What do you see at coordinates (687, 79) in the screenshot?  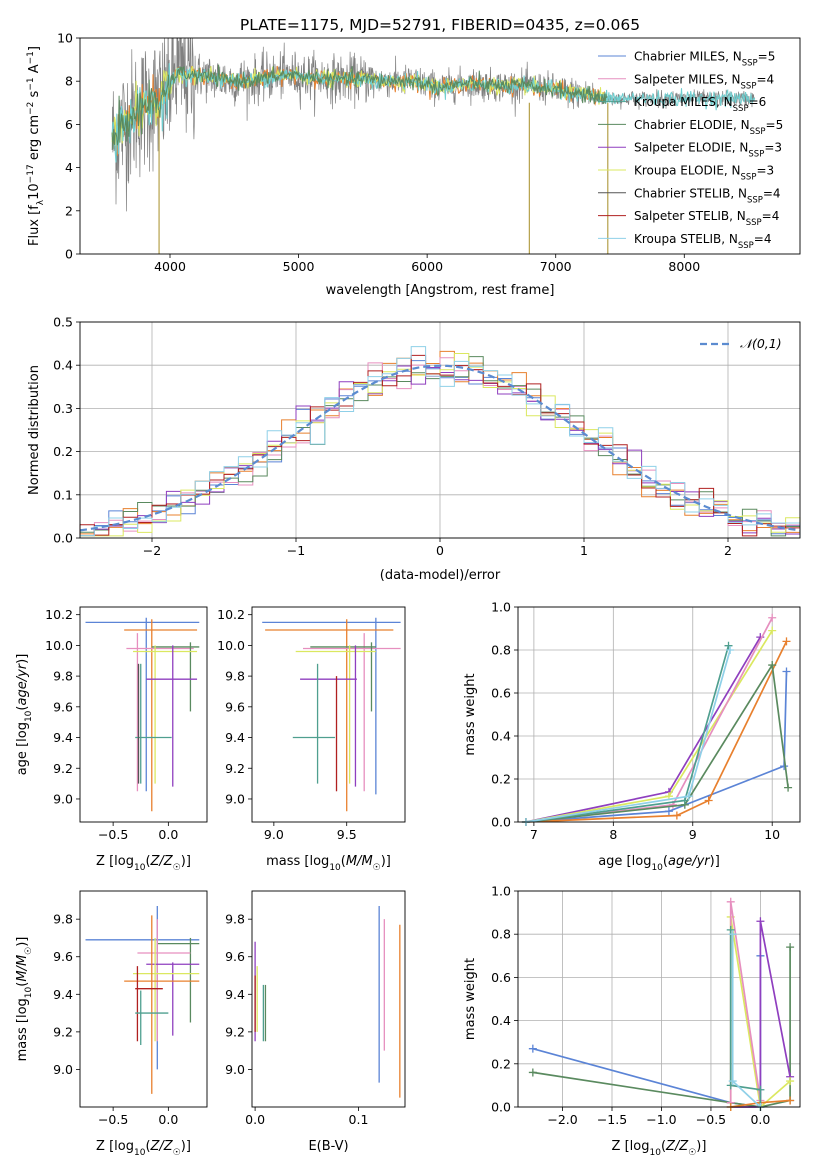 I see `legend-label-part: Salpeter MILES, N` at bounding box center [687, 79].